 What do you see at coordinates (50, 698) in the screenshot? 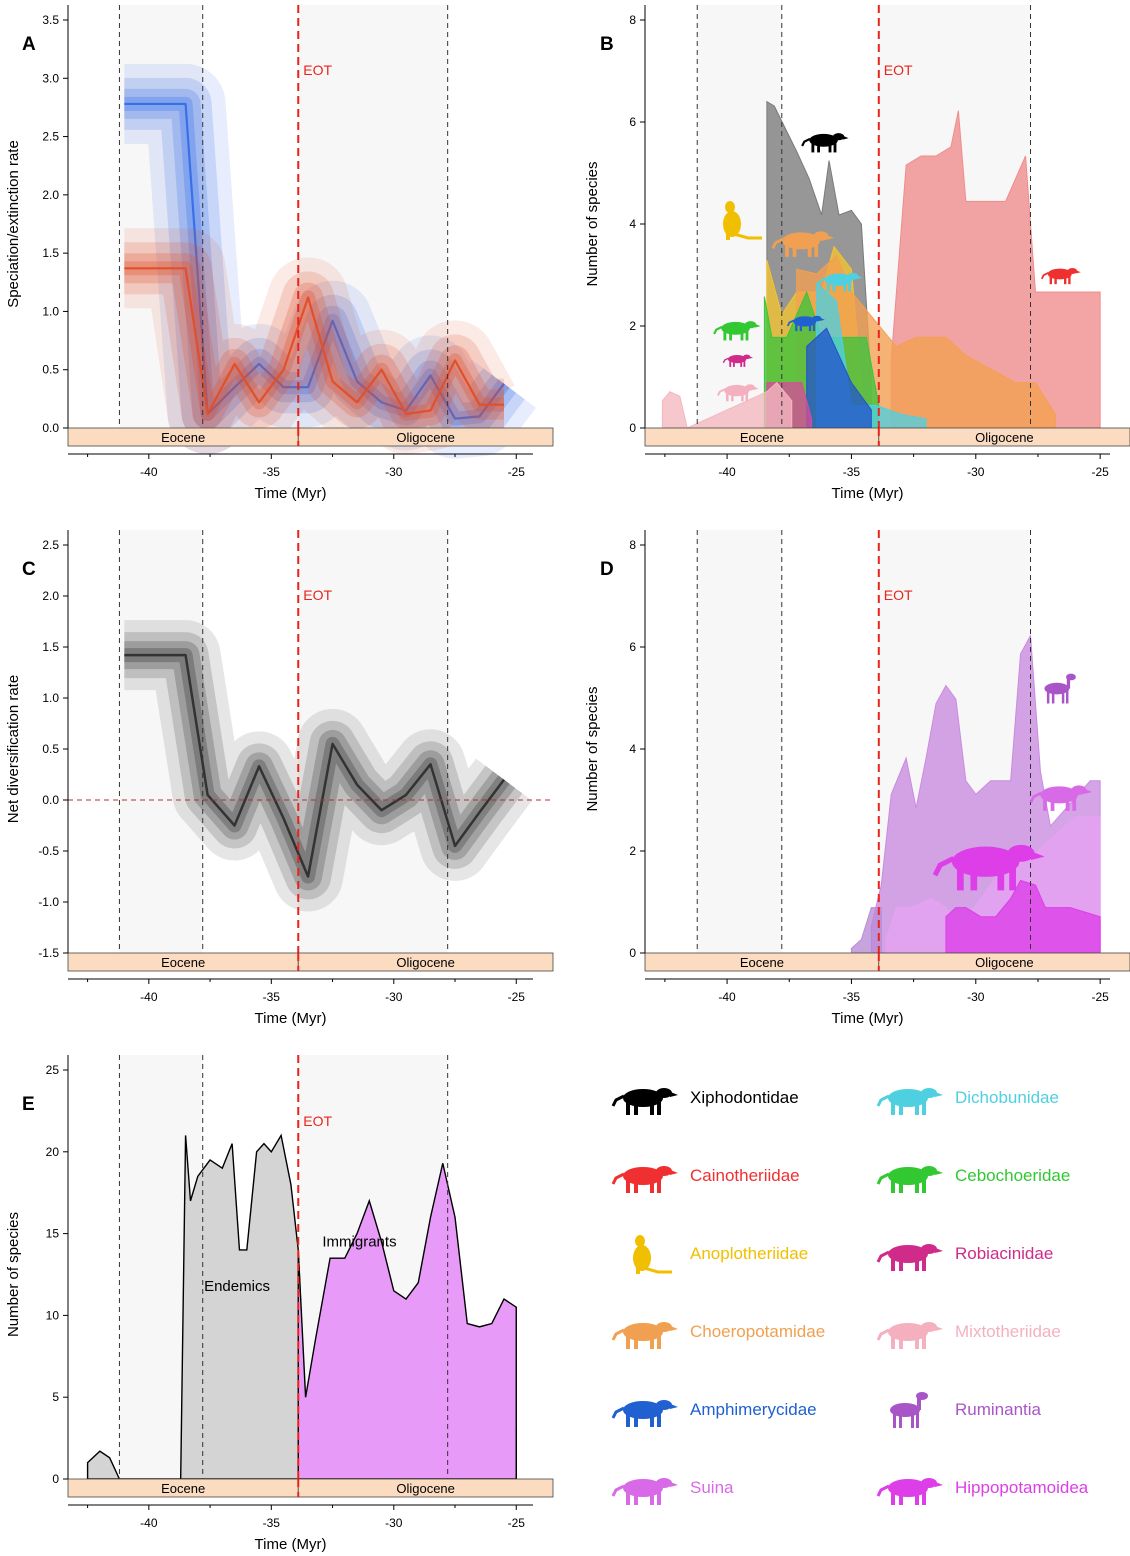
I see `y-tick-label: 1.0` at bounding box center [50, 698].